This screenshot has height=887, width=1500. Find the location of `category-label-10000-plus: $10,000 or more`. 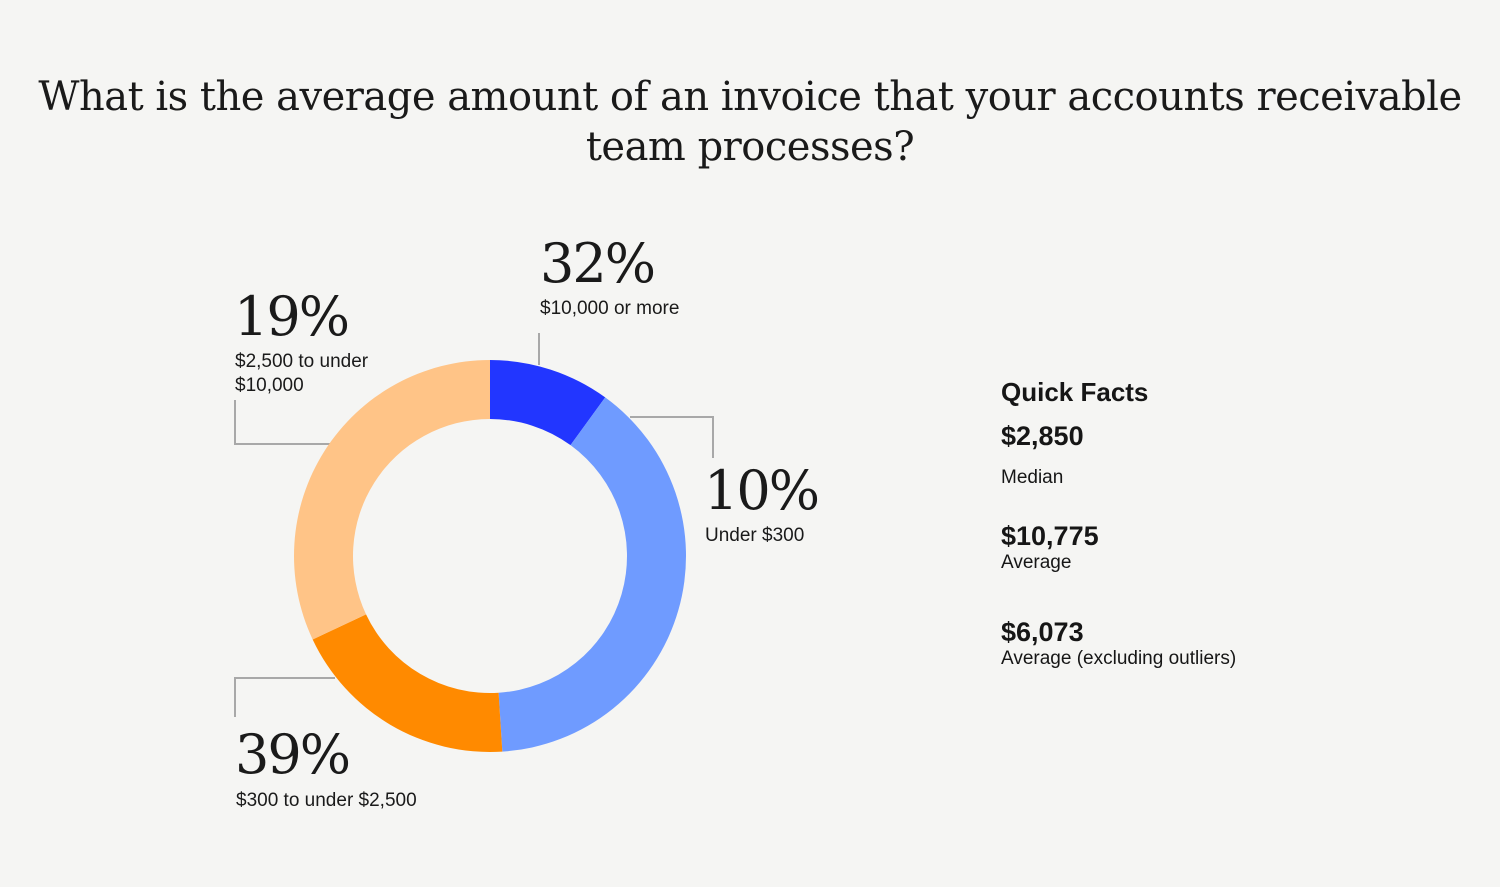

category-label-10000-plus: $10,000 or more is located at coordinates (610, 308).